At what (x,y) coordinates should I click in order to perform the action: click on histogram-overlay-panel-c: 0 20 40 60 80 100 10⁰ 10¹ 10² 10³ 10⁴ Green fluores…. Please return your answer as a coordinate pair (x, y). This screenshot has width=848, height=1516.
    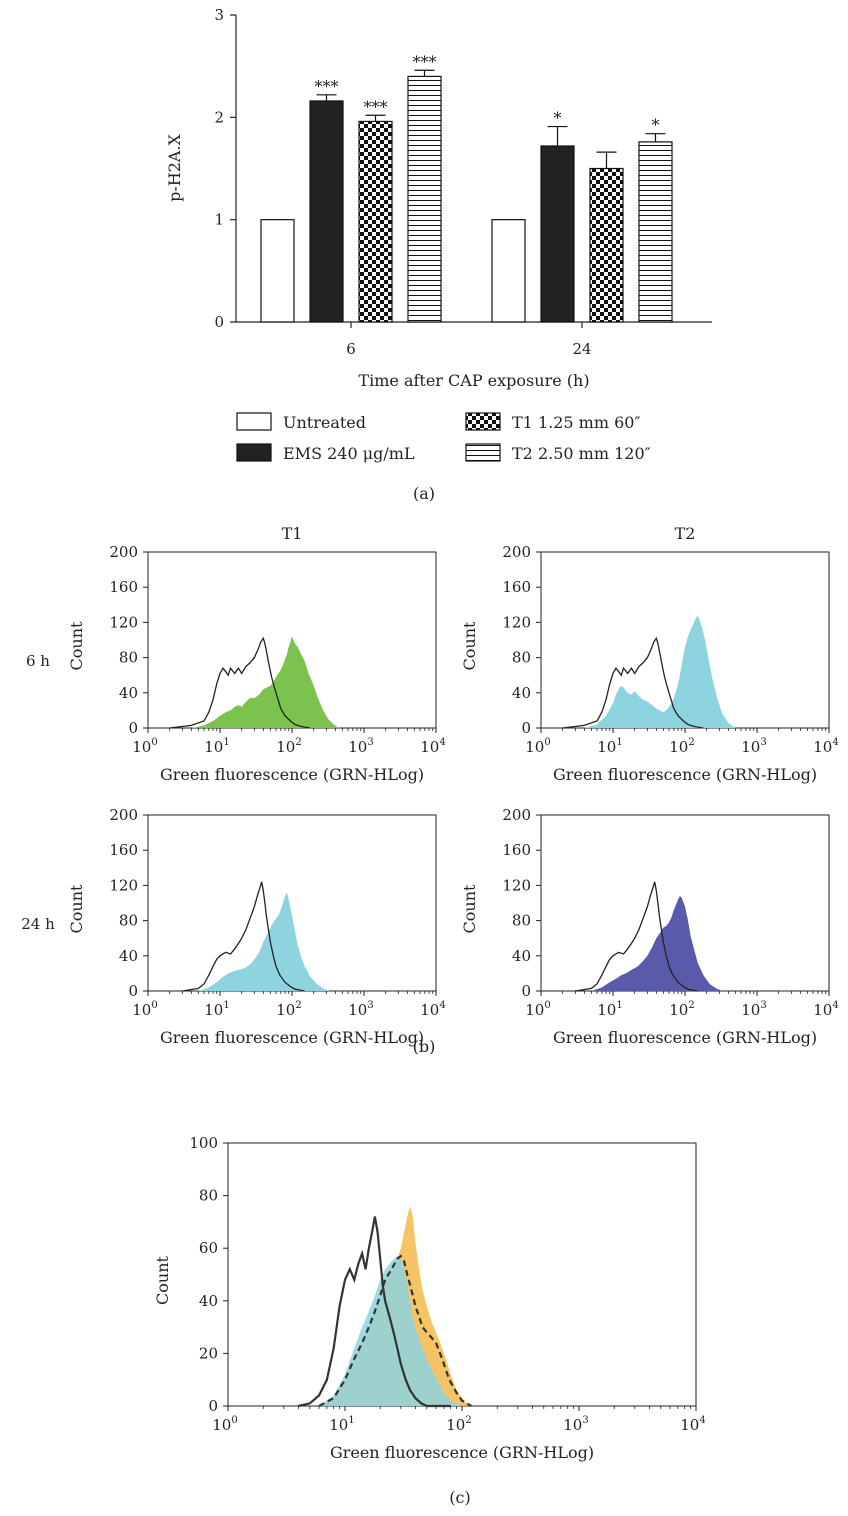
    Looking at the image, I should click on (429, 1298).